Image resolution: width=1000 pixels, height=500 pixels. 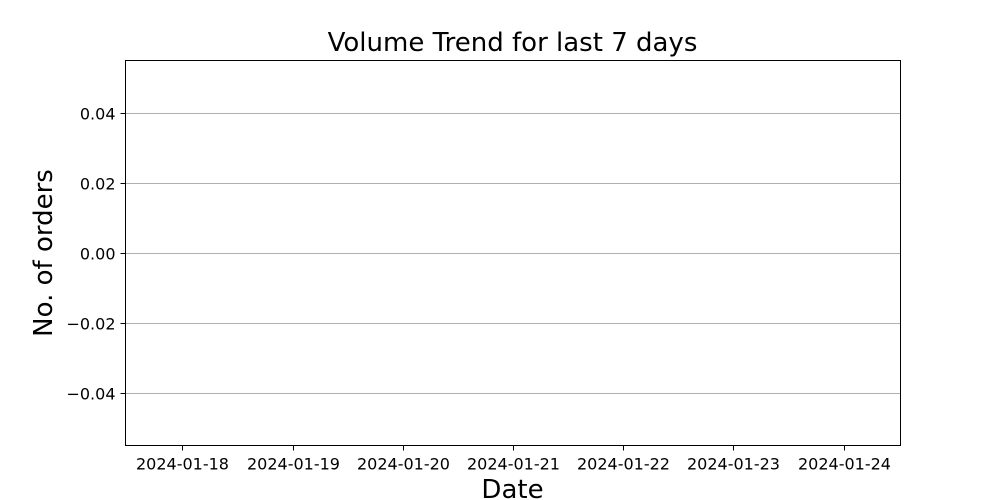 I want to click on x-tick-label: 2024-01-22, so click(x=623, y=464).